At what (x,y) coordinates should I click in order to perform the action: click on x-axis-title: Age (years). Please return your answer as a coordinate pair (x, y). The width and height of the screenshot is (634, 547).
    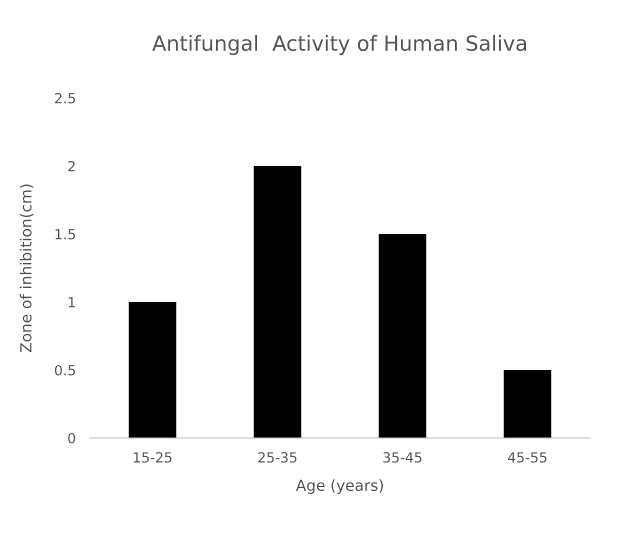
    Looking at the image, I should click on (339, 486).